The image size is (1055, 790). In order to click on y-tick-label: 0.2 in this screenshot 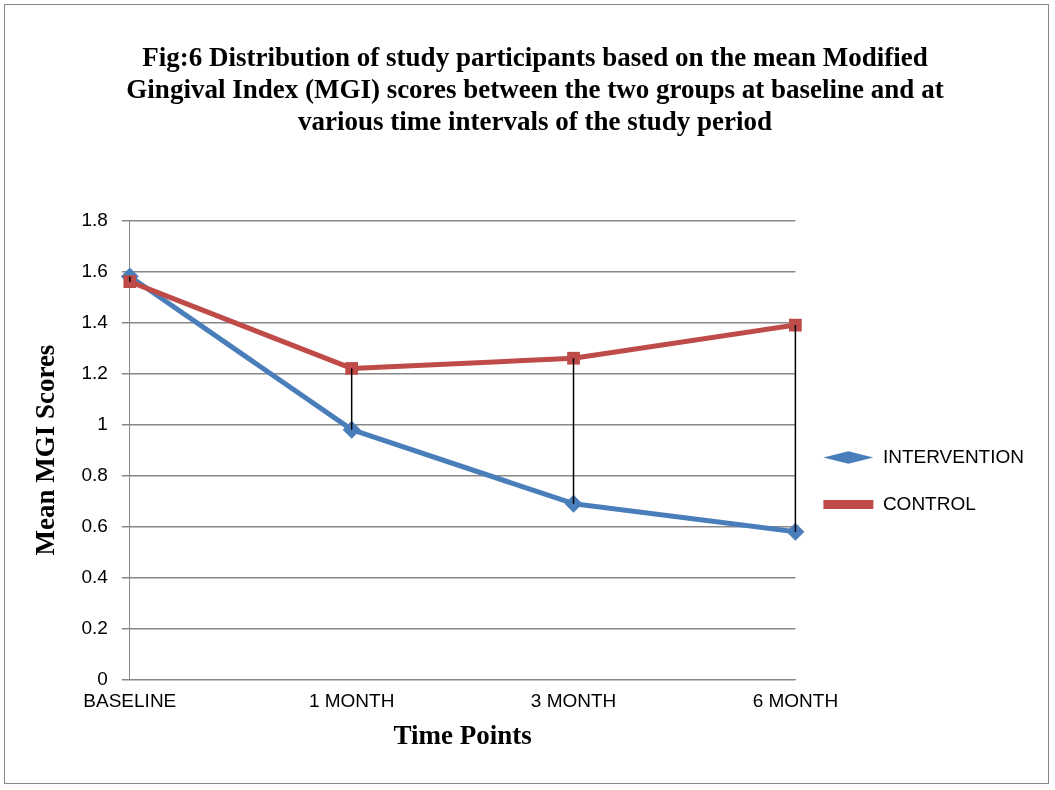, I will do `click(94, 627)`.